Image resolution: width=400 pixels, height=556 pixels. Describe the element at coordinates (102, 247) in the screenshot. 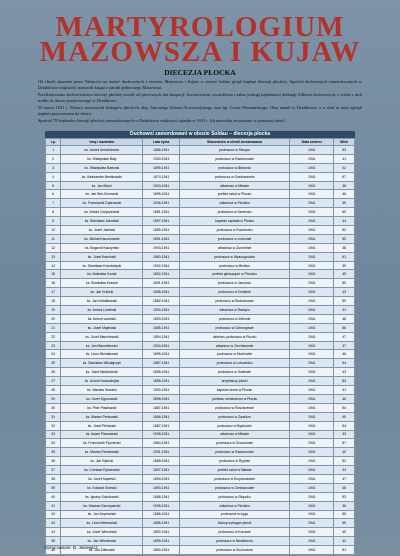

I see `cell: ks. Bogumił Kaczyński` at that location.